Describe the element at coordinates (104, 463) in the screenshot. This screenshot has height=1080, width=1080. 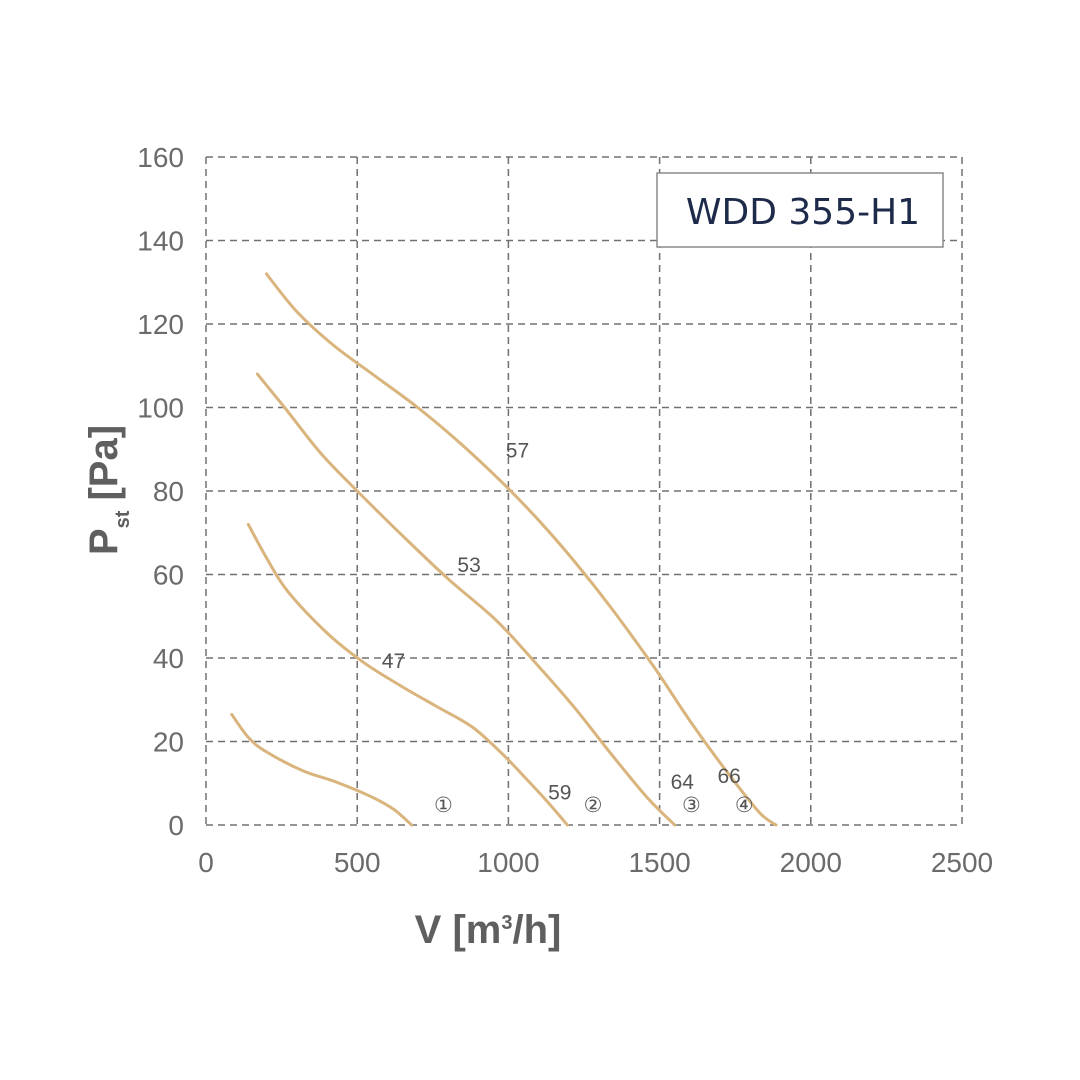
I see `y-axis-title-unit: [Pa]` at that location.